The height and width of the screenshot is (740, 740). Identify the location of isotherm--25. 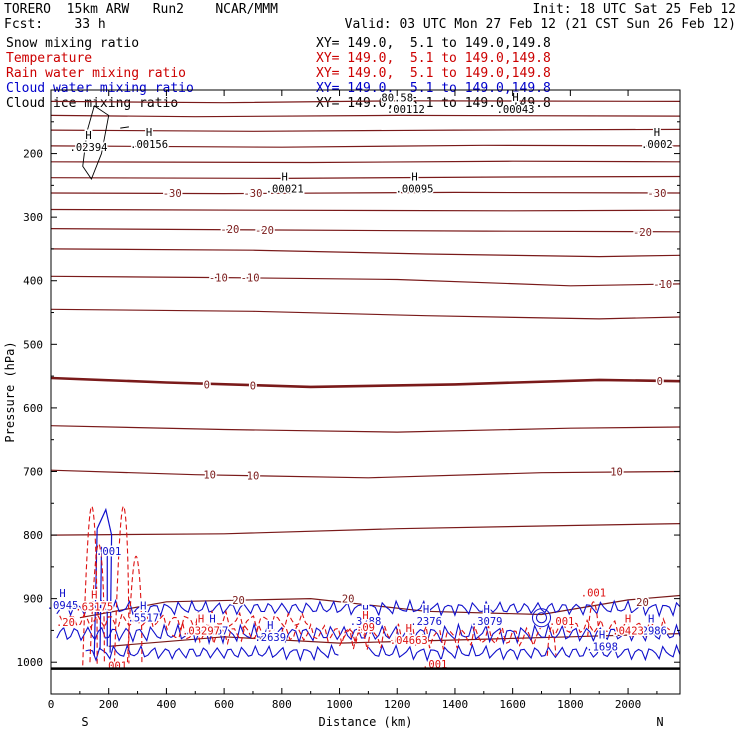
(365, 210).